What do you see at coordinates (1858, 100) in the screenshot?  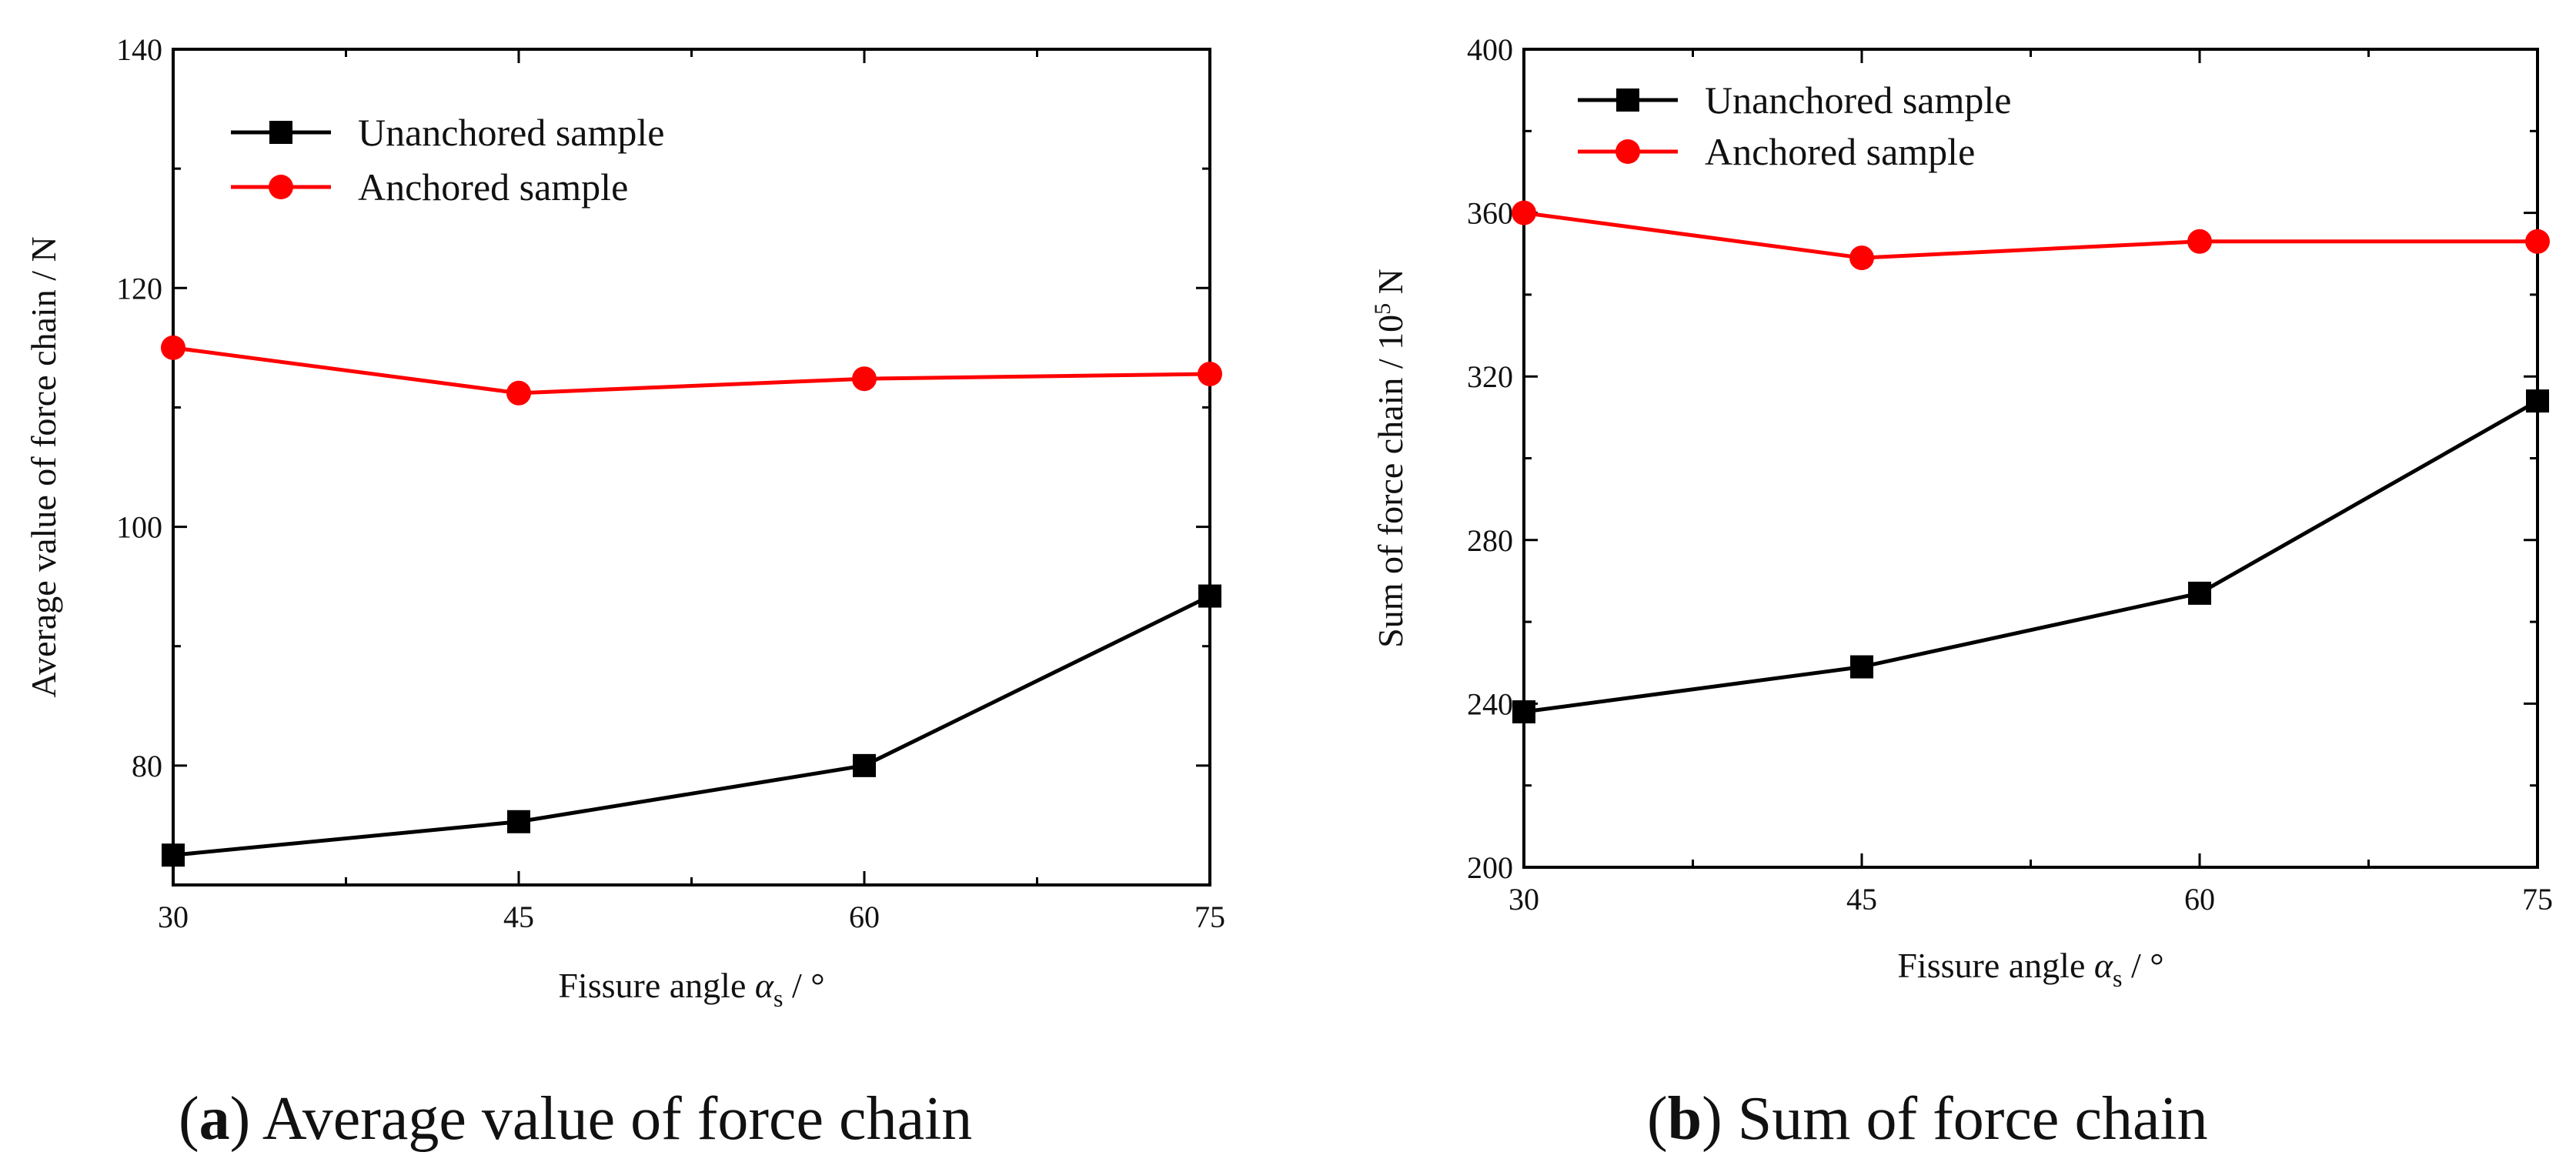 I see `legend-label-b: Unanchored sample` at bounding box center [1858, 100].